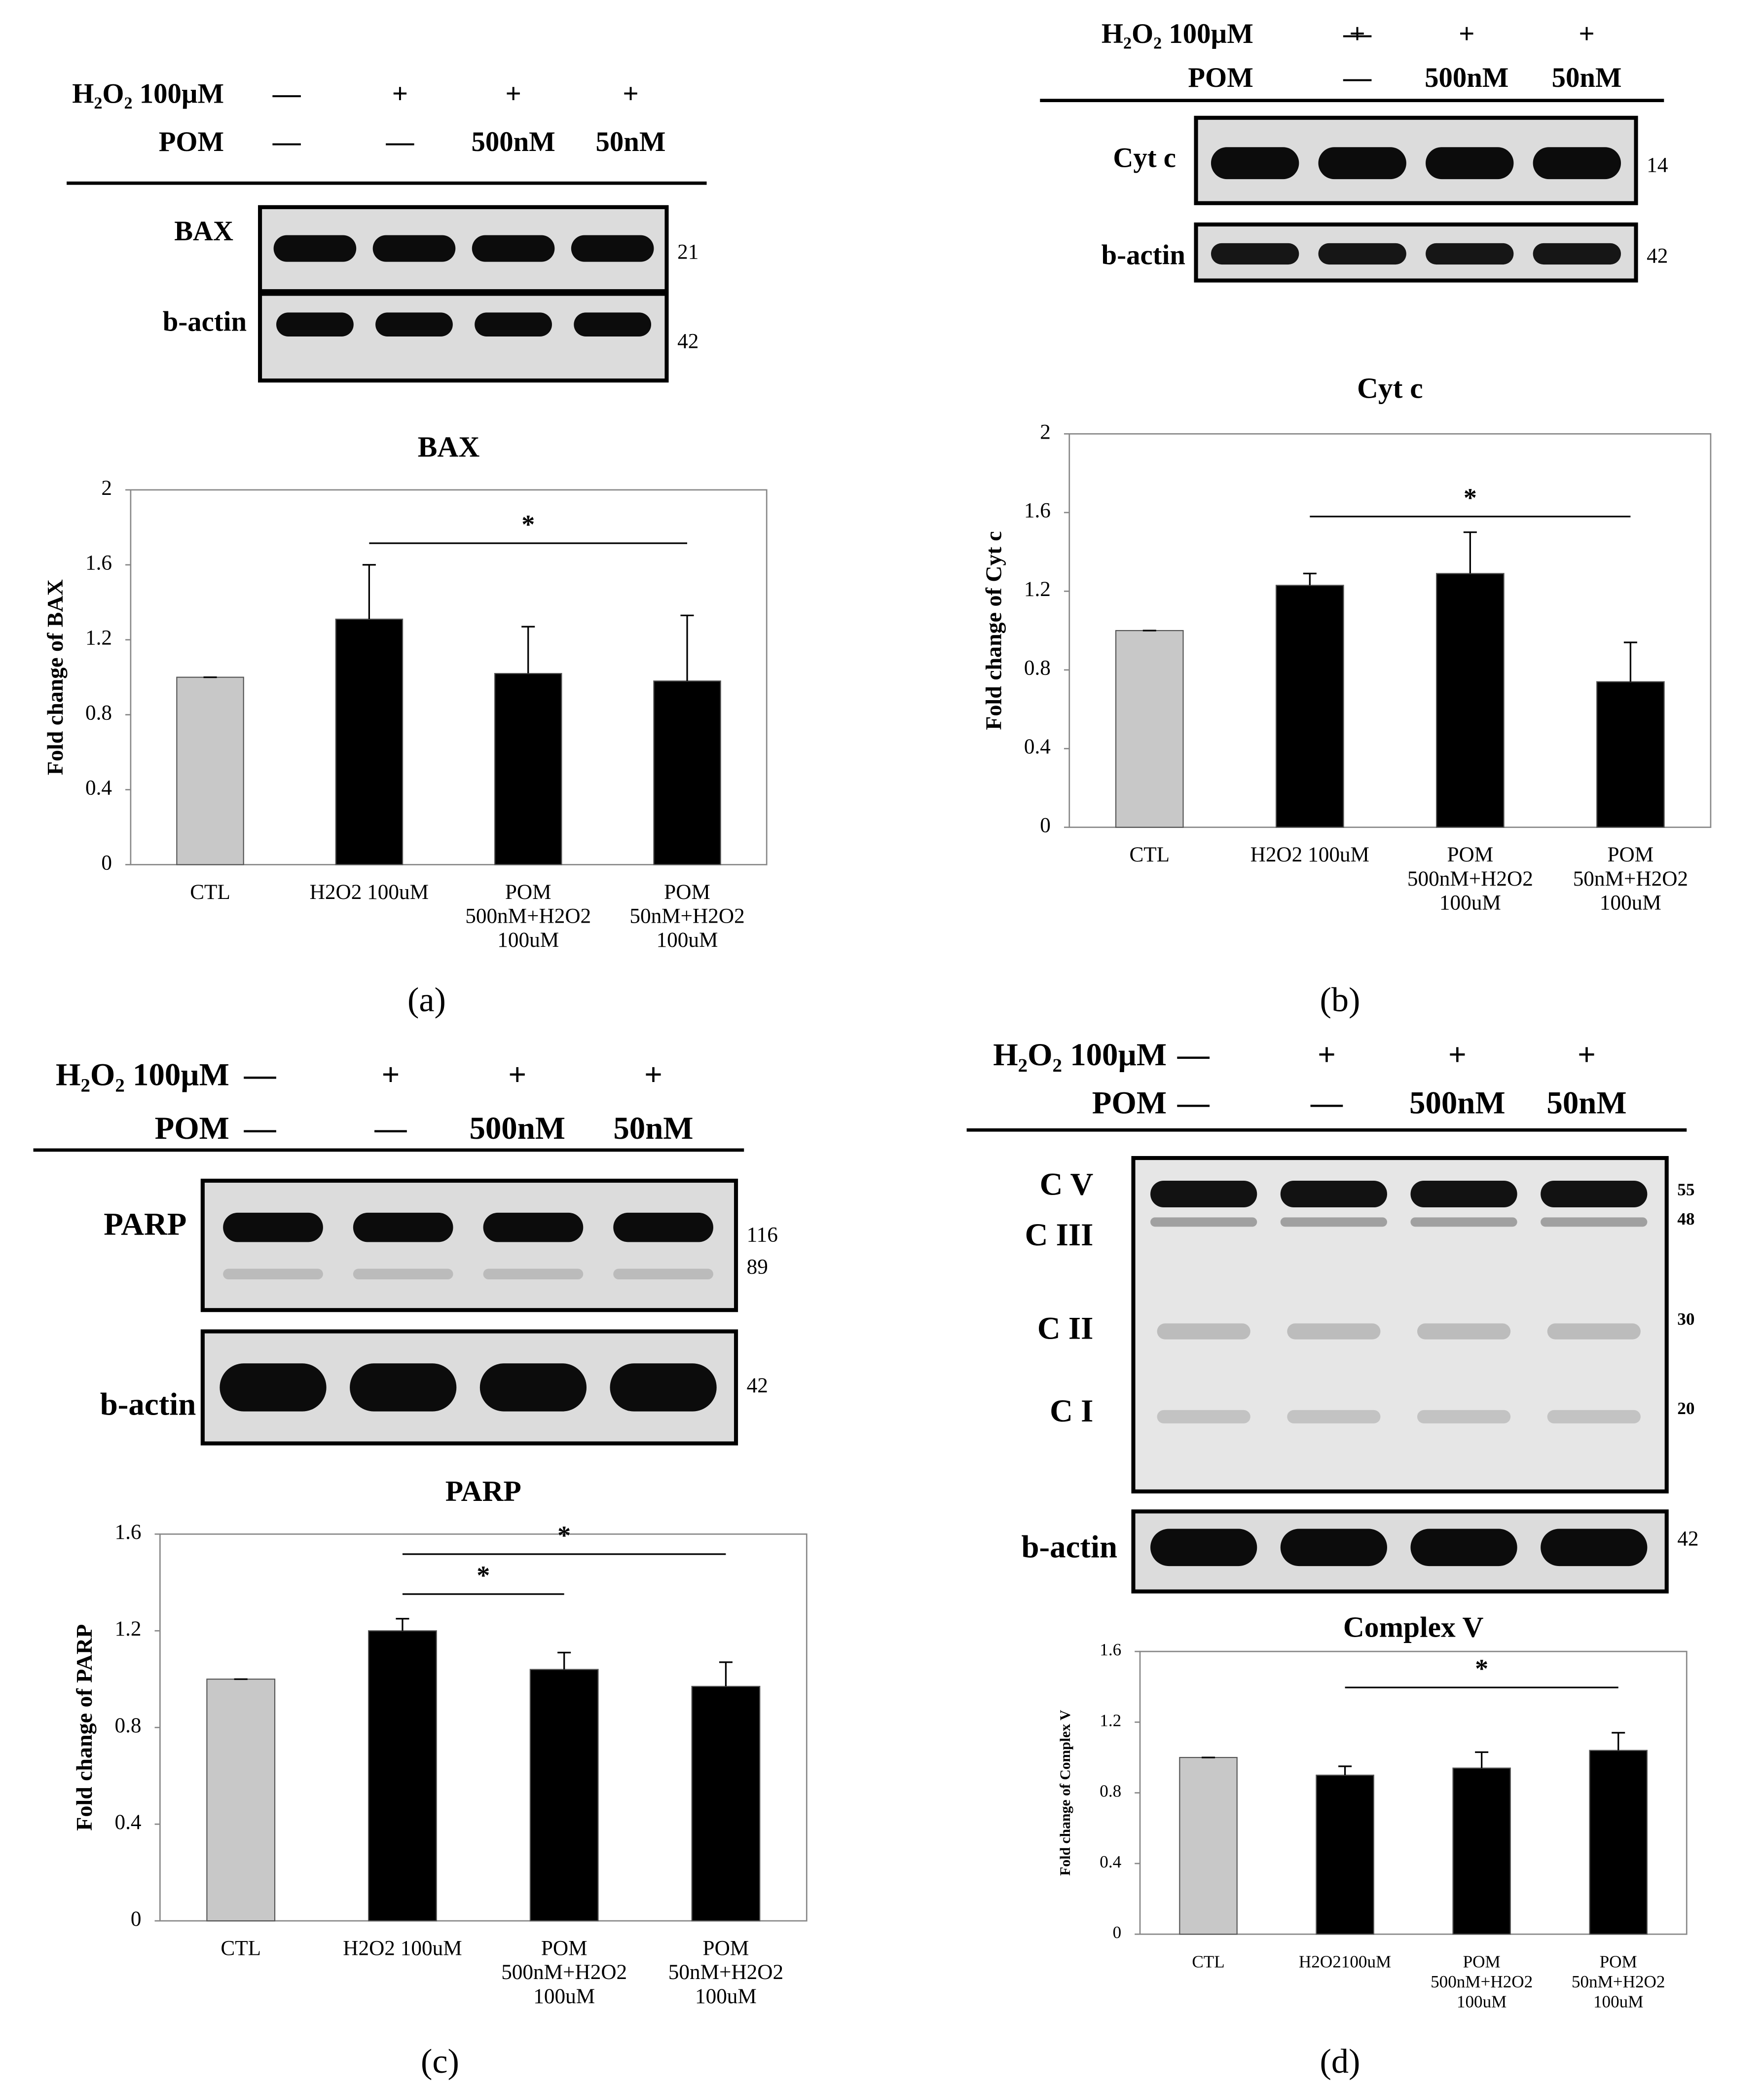 This screenshot has height=2092, width=1764. What do you see at coordinates (483, 1491) in the screenshot?
I see `chart-title: PARP` at bounding box center [483, 1491].